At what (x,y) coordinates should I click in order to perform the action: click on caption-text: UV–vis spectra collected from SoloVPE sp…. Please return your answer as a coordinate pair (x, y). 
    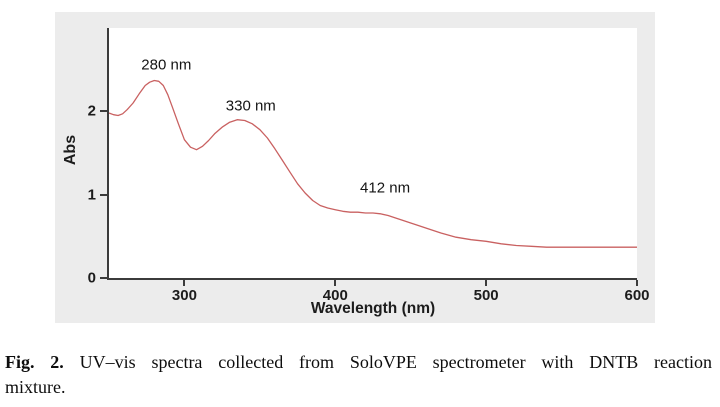
    Looking at the image, I should click on (396, 362).